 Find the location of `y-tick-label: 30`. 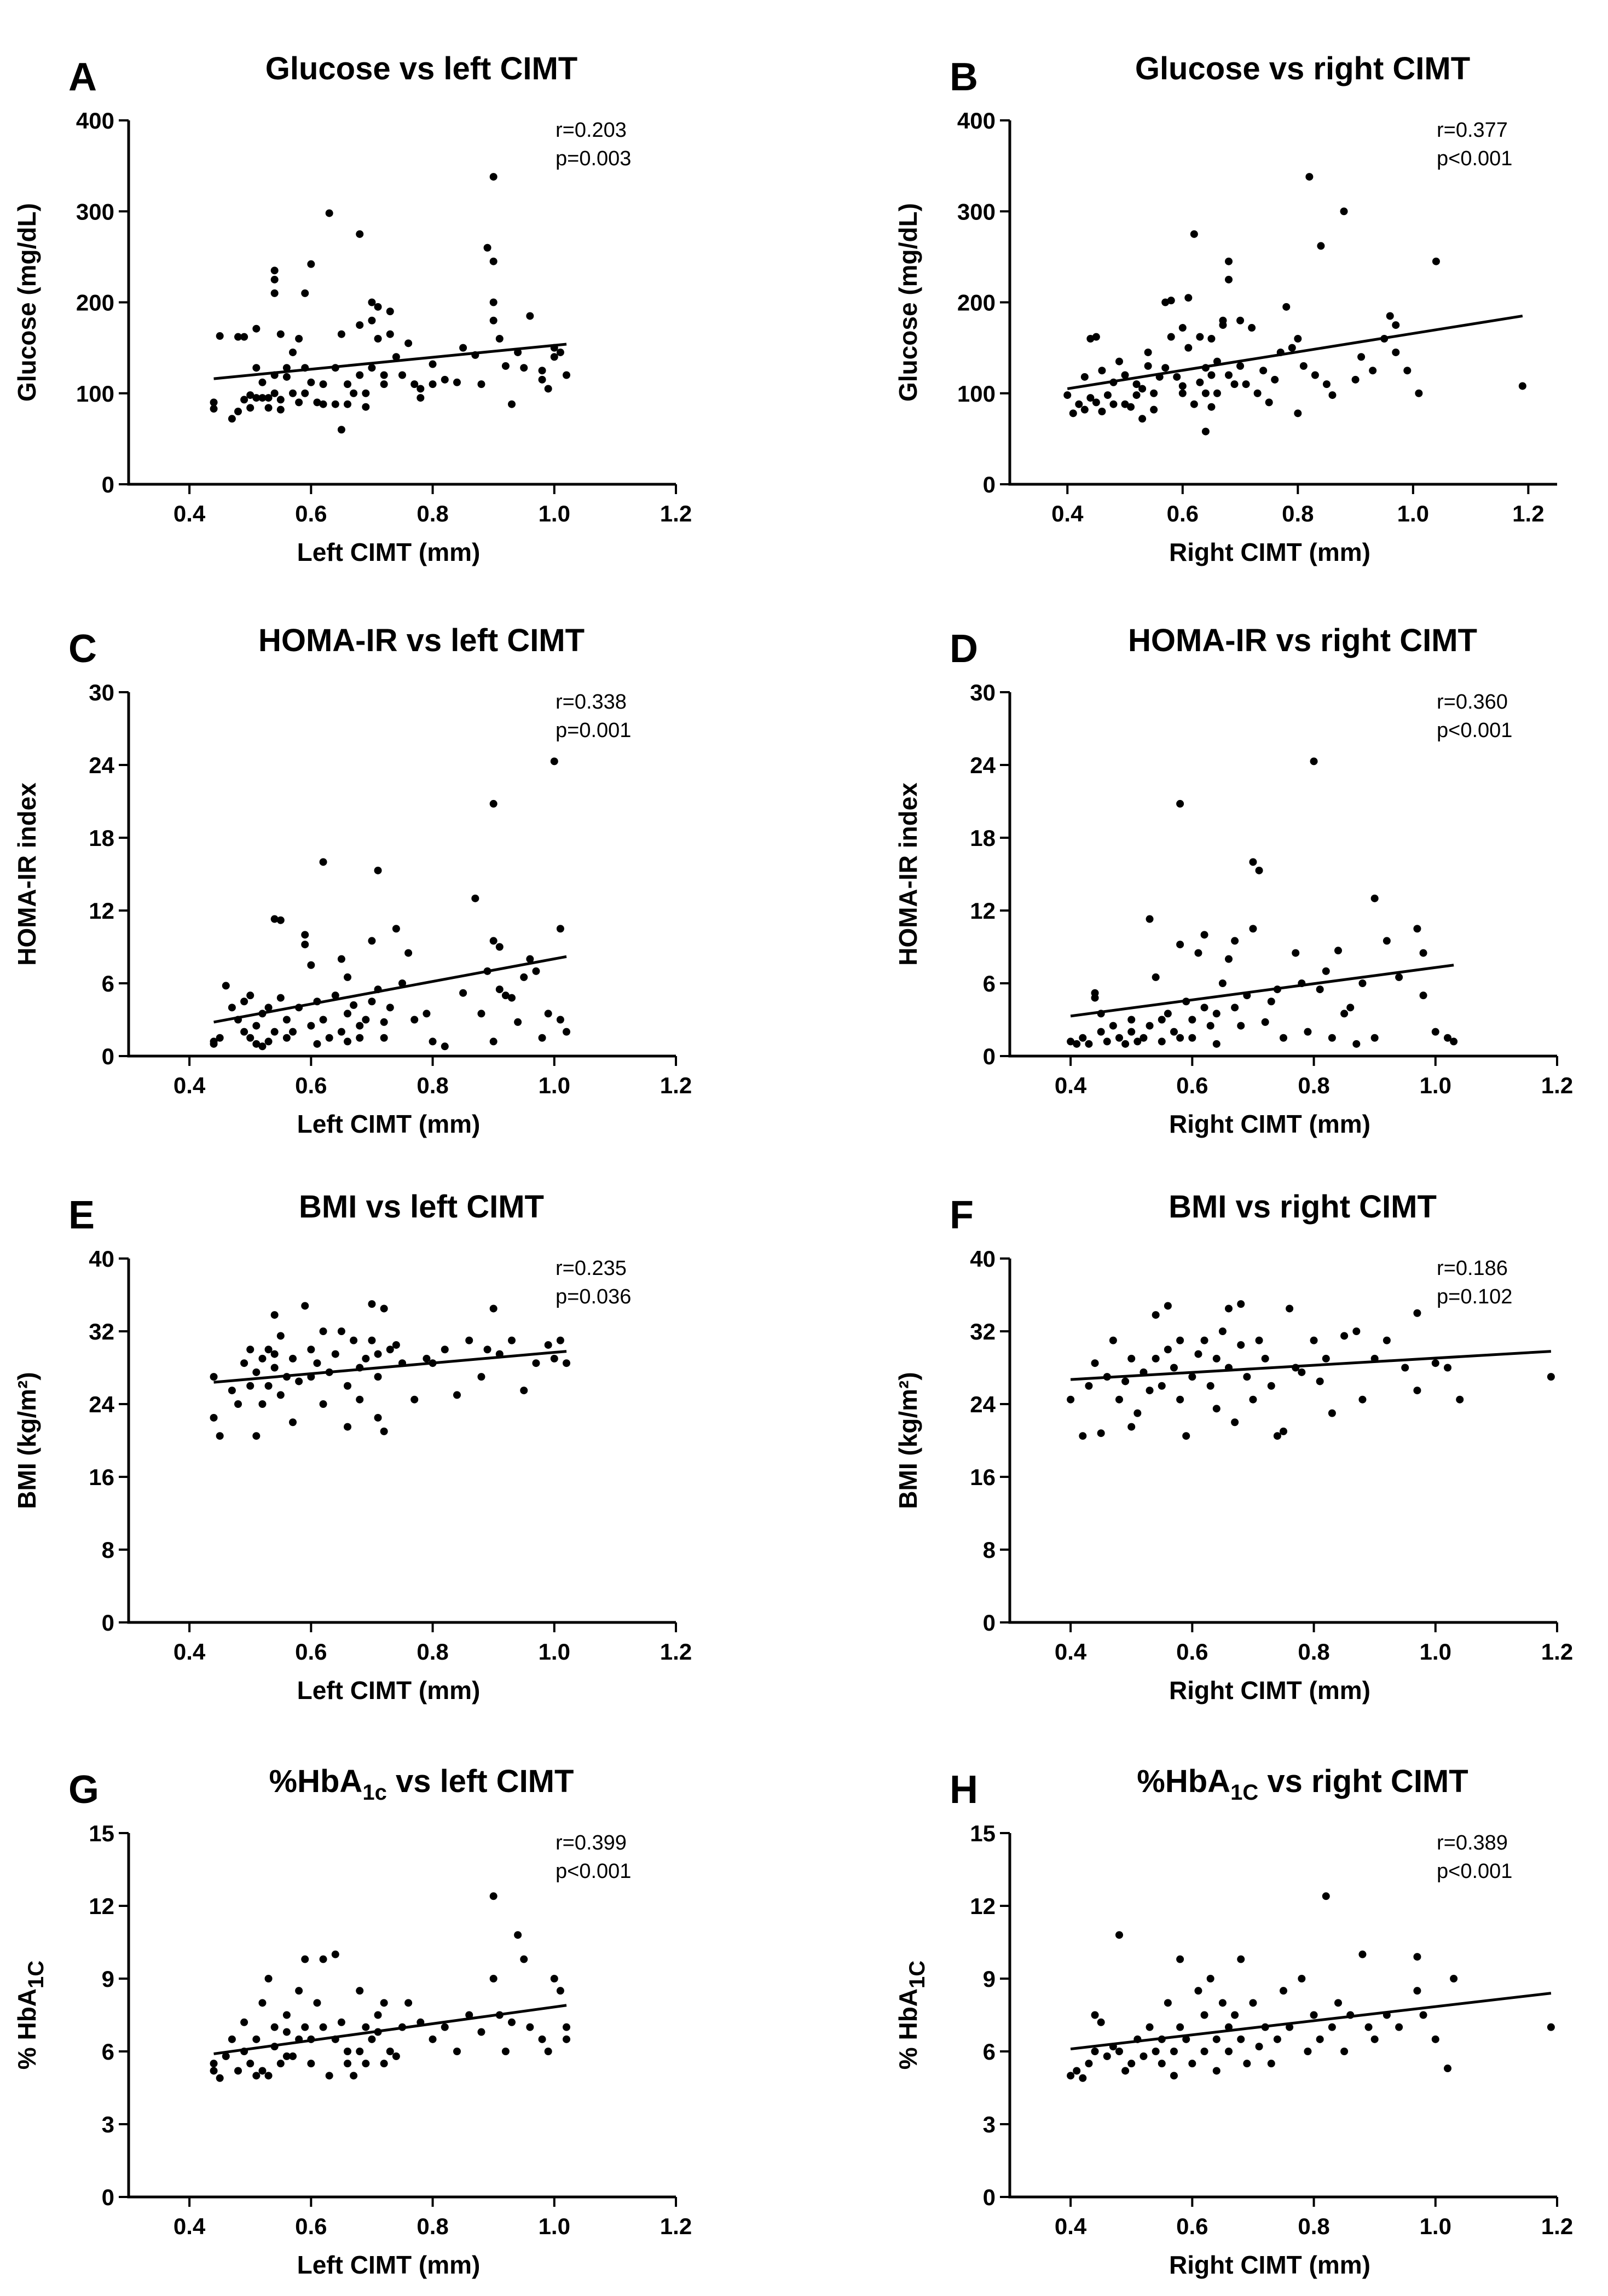

y-tick-label: 30 is located at coordinates (101, 692).